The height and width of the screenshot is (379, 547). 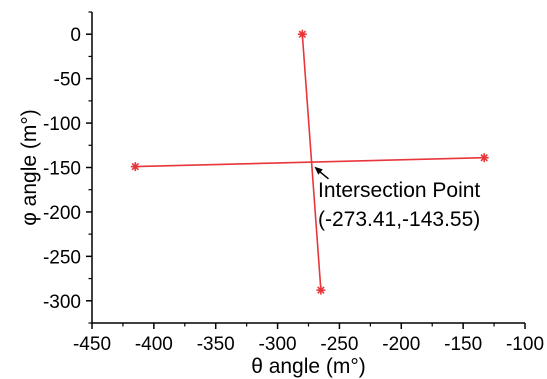 I want to click on y-tick-label: -200, so click(x=62, y=213).